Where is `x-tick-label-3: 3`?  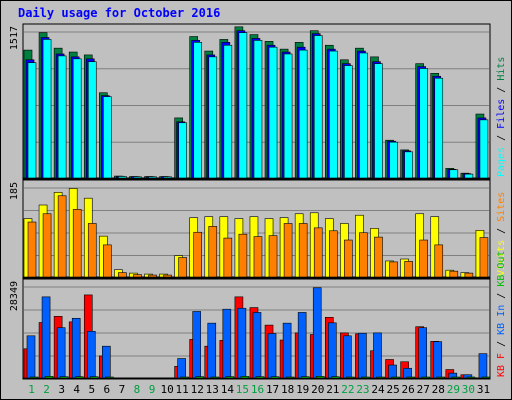
x-tick-label-3: 3 is located at coordinates (61, 389).